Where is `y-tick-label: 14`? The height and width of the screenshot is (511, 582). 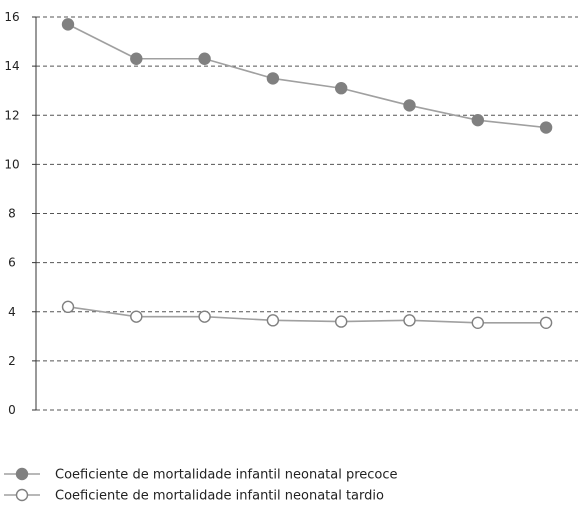
y-tick-label: 14 is located at coordinates (11, 66).